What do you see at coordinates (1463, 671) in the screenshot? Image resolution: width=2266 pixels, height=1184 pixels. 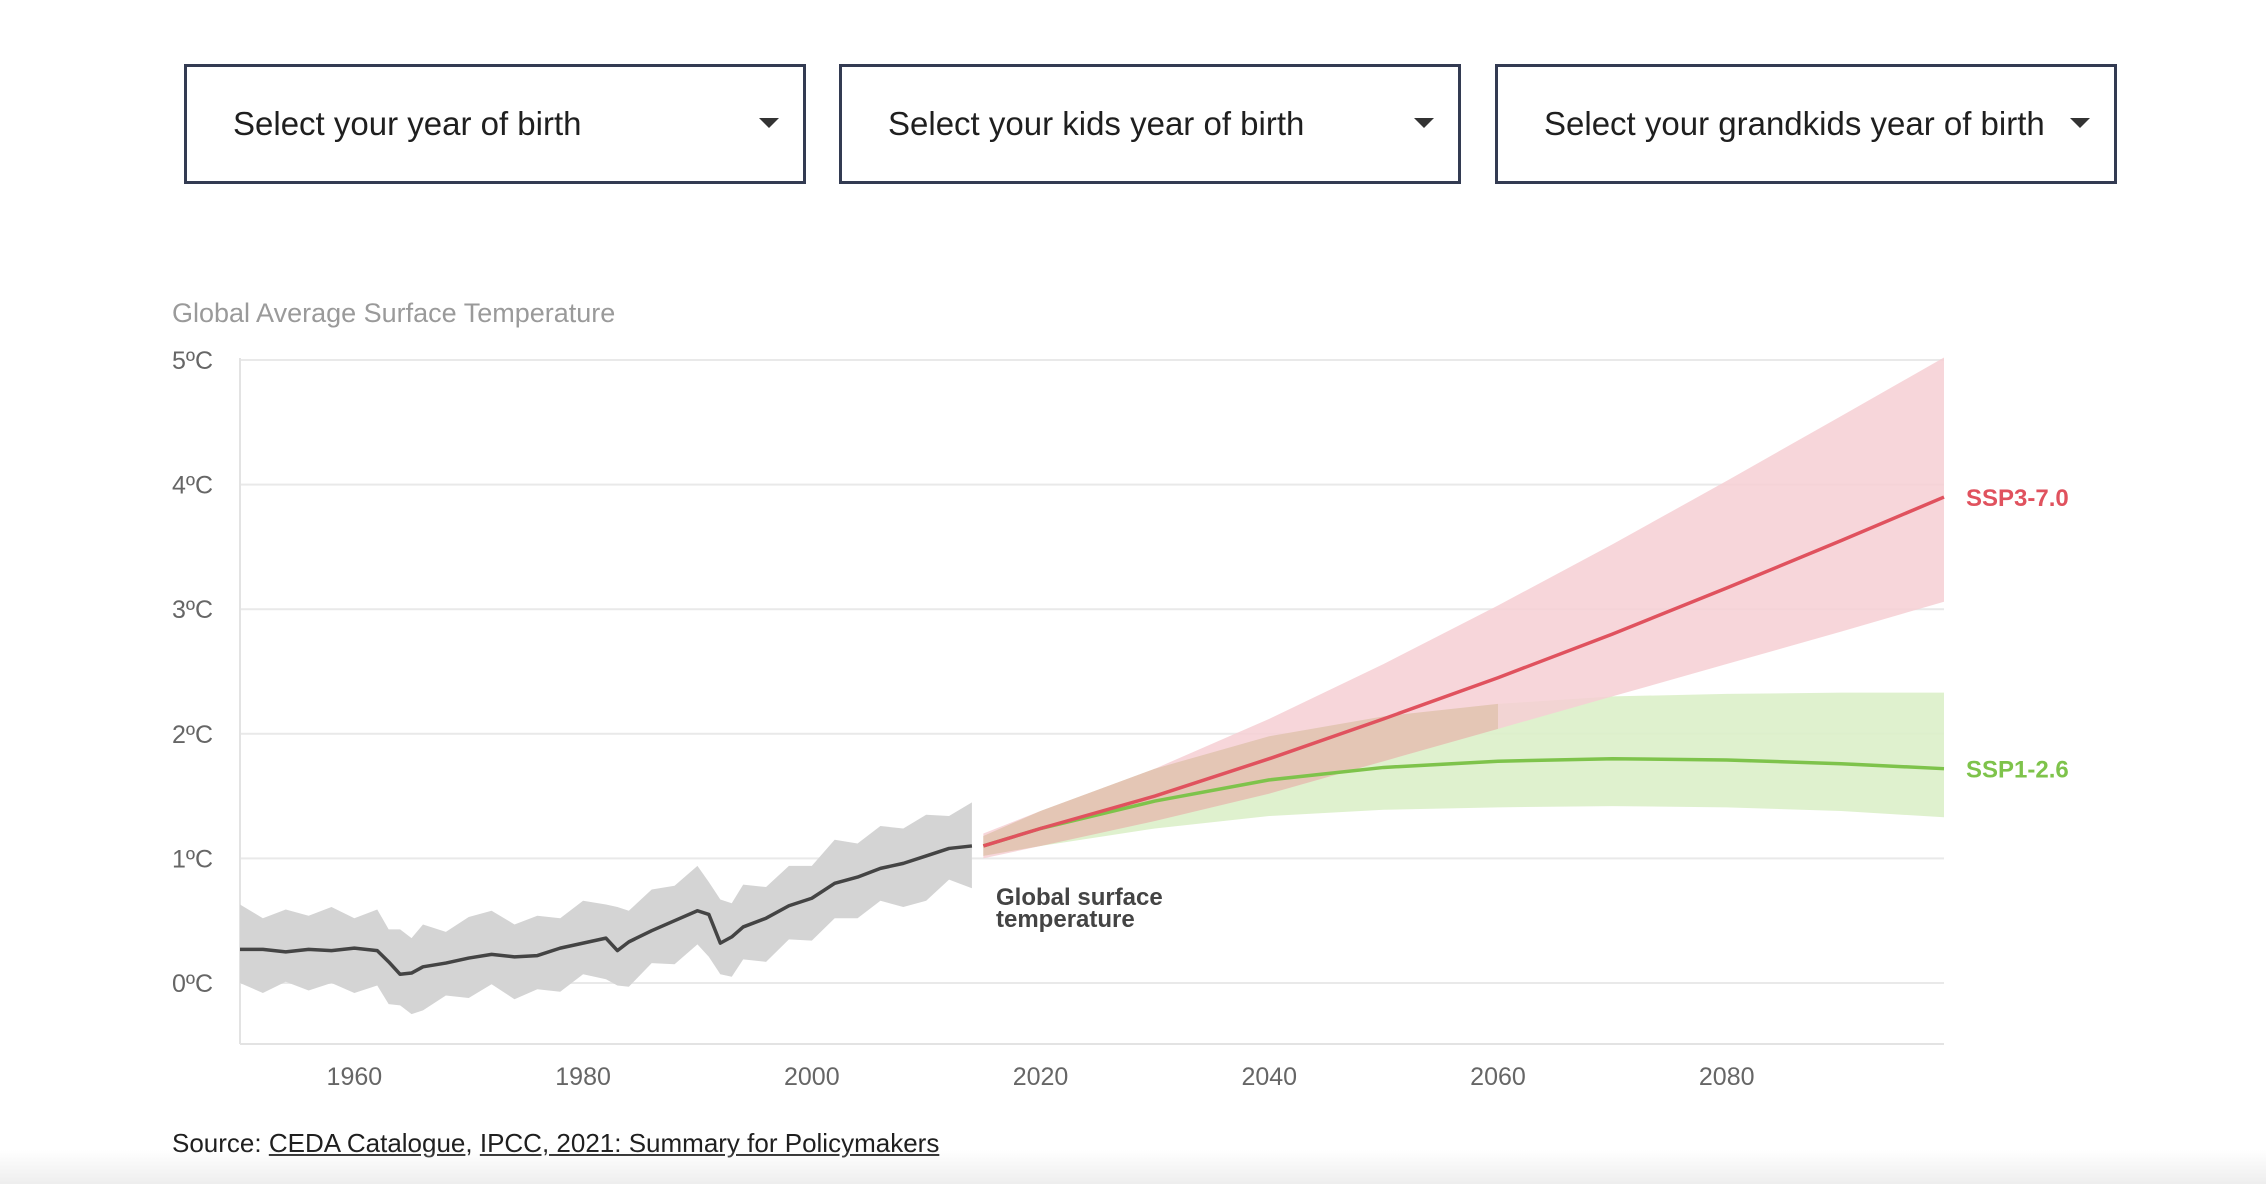 I see `ssp370-line` at bounding box center [1463, 671].